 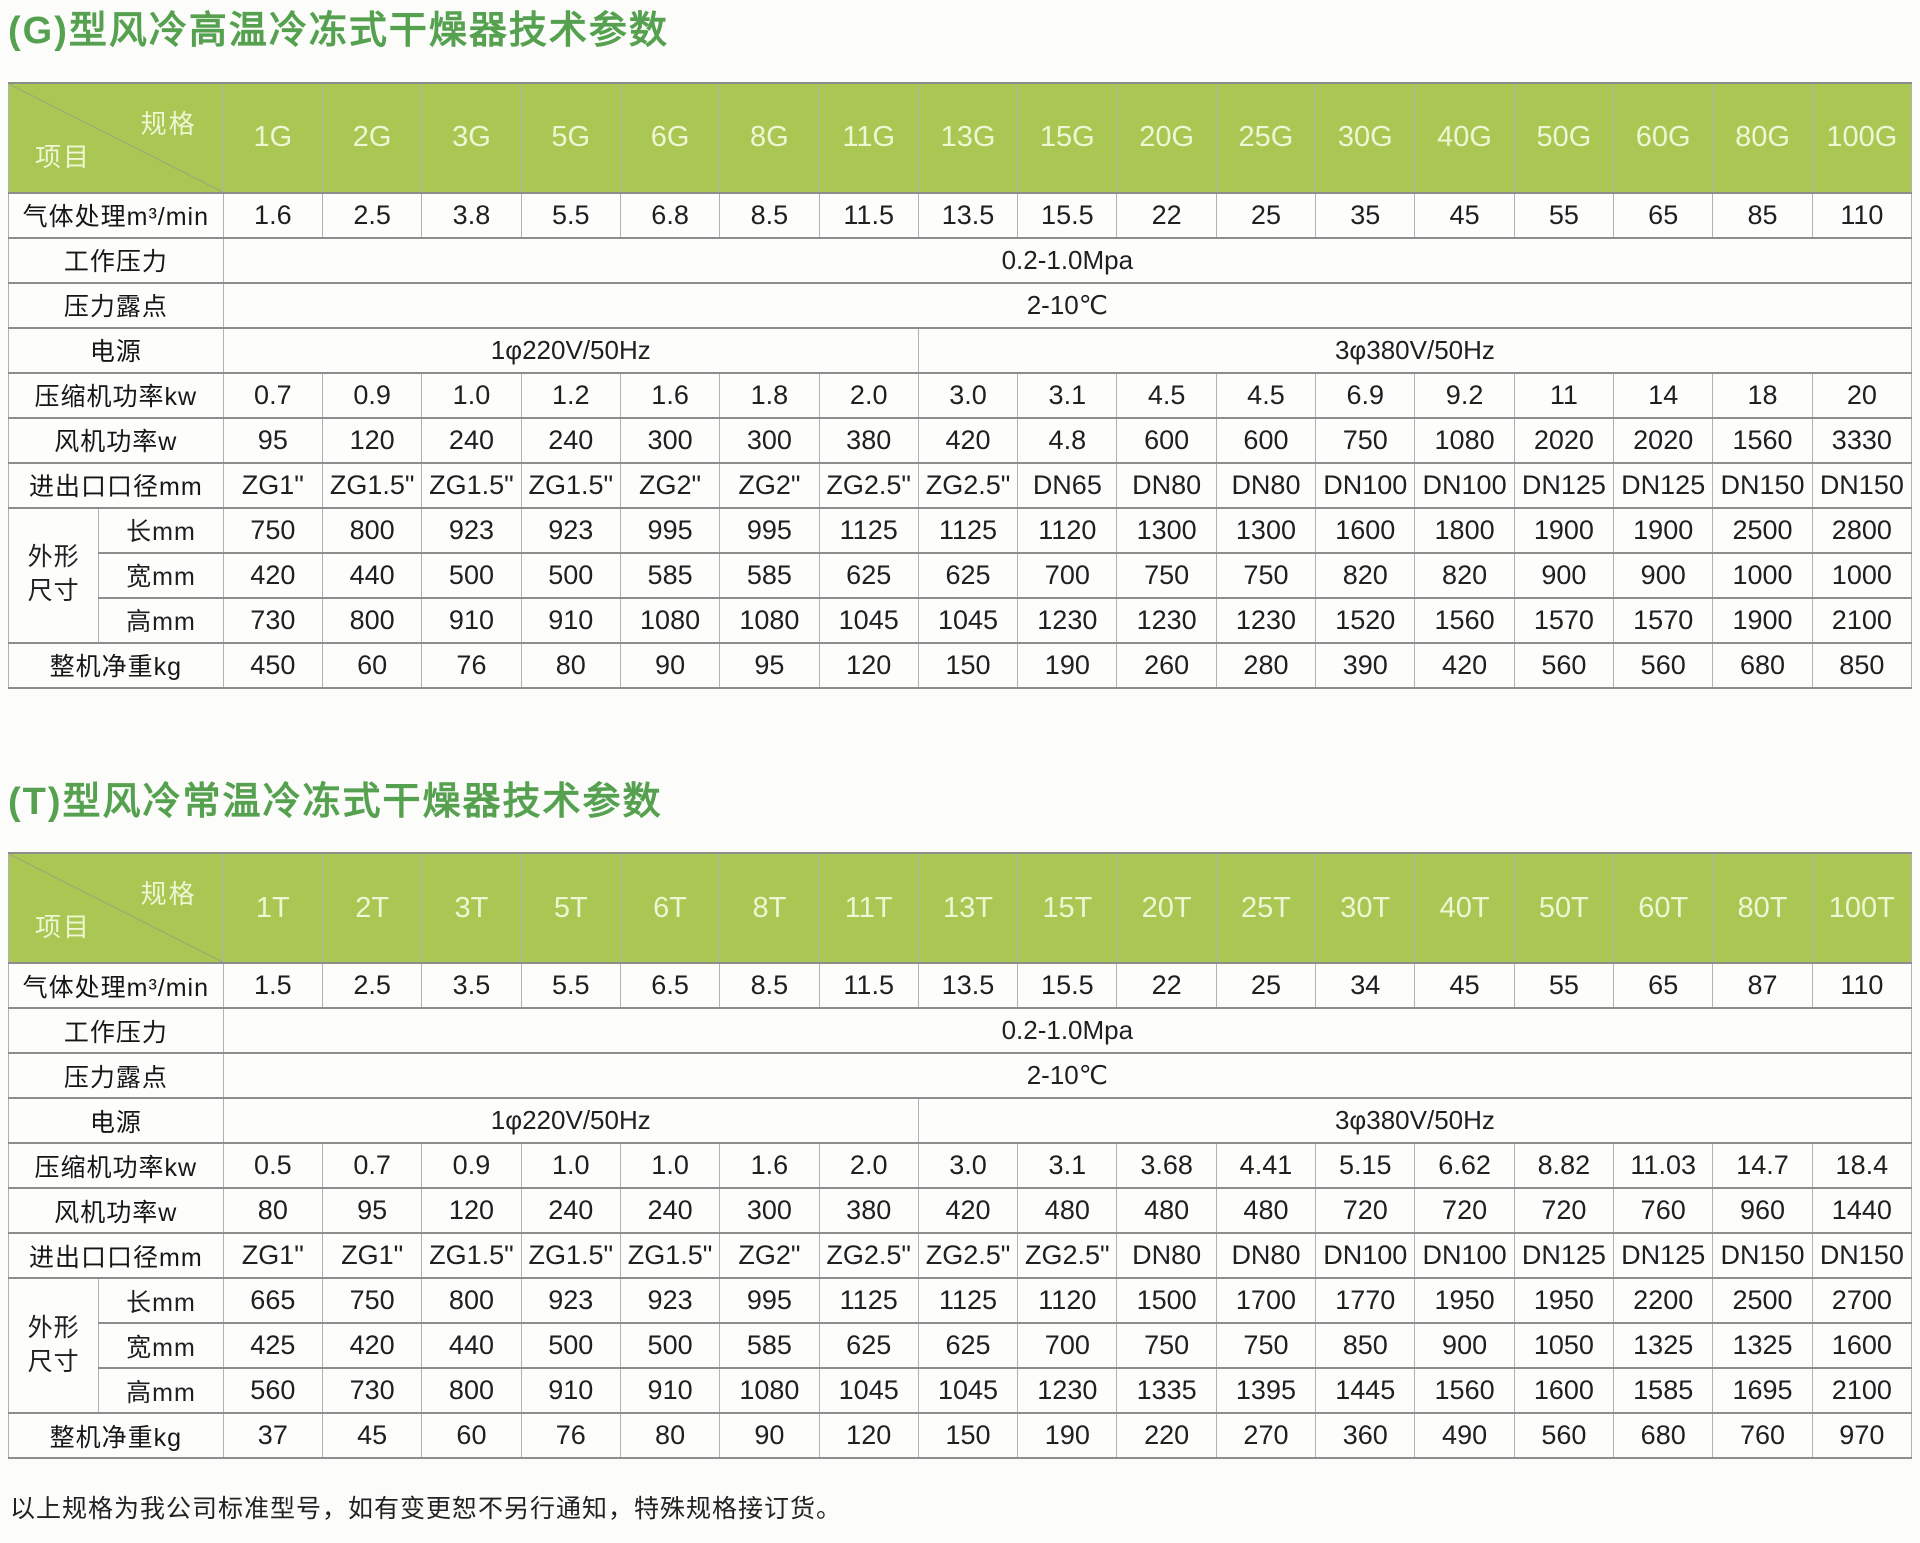 I want to click on value-cell: 2.5, so click(x=372, y=986).